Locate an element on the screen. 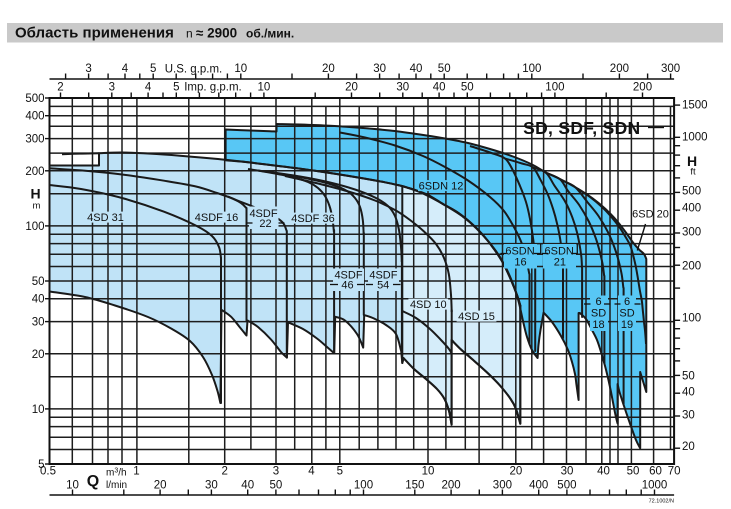  svg-text: m is located at coordinates (37, 206).